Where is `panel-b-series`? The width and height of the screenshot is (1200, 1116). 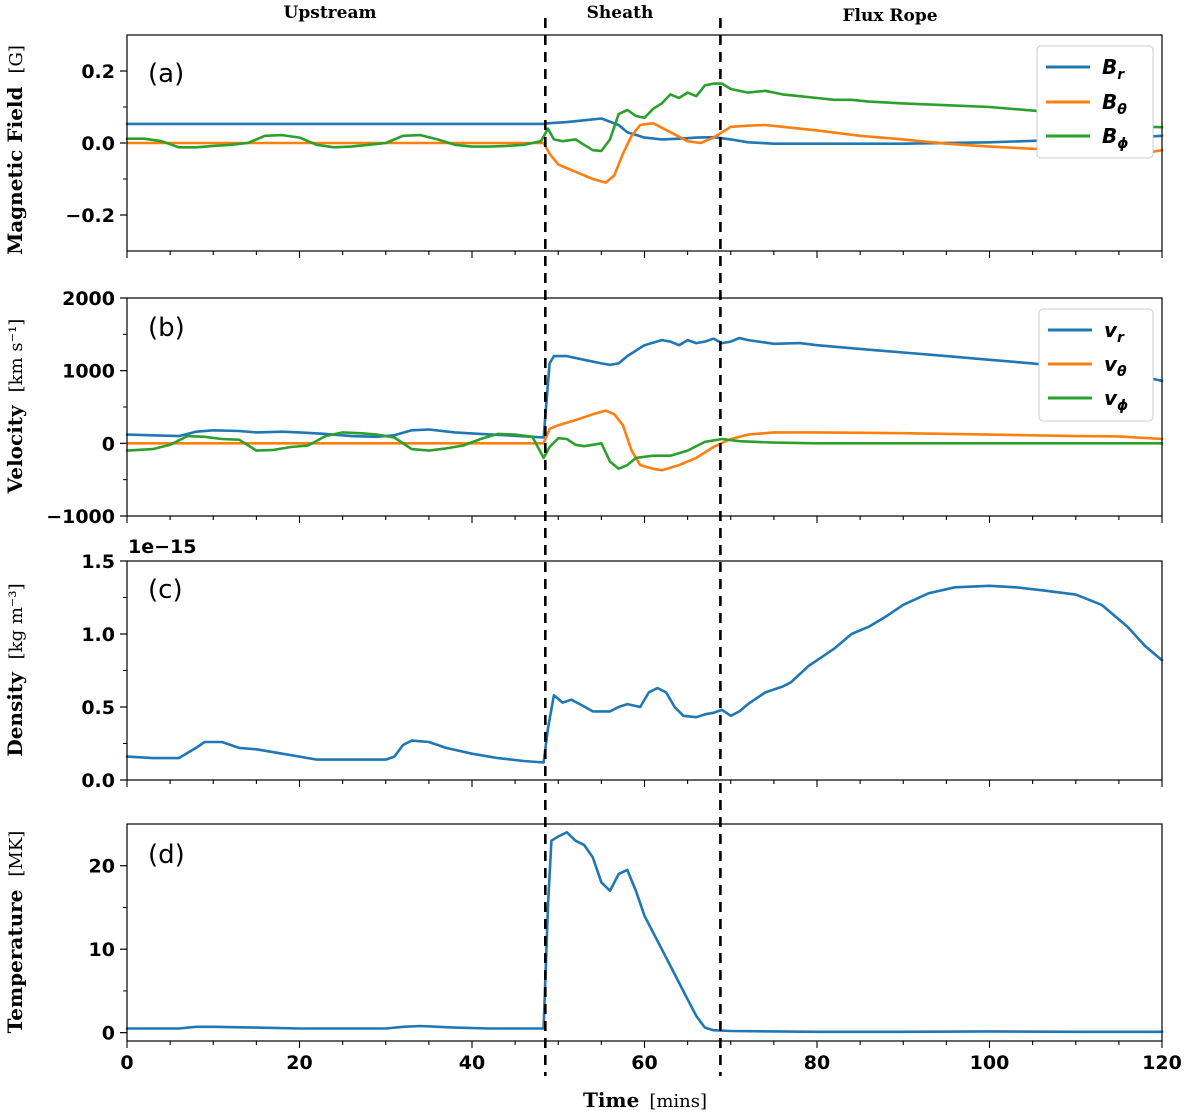 panel-b-series is located at coordinates (644, 404).